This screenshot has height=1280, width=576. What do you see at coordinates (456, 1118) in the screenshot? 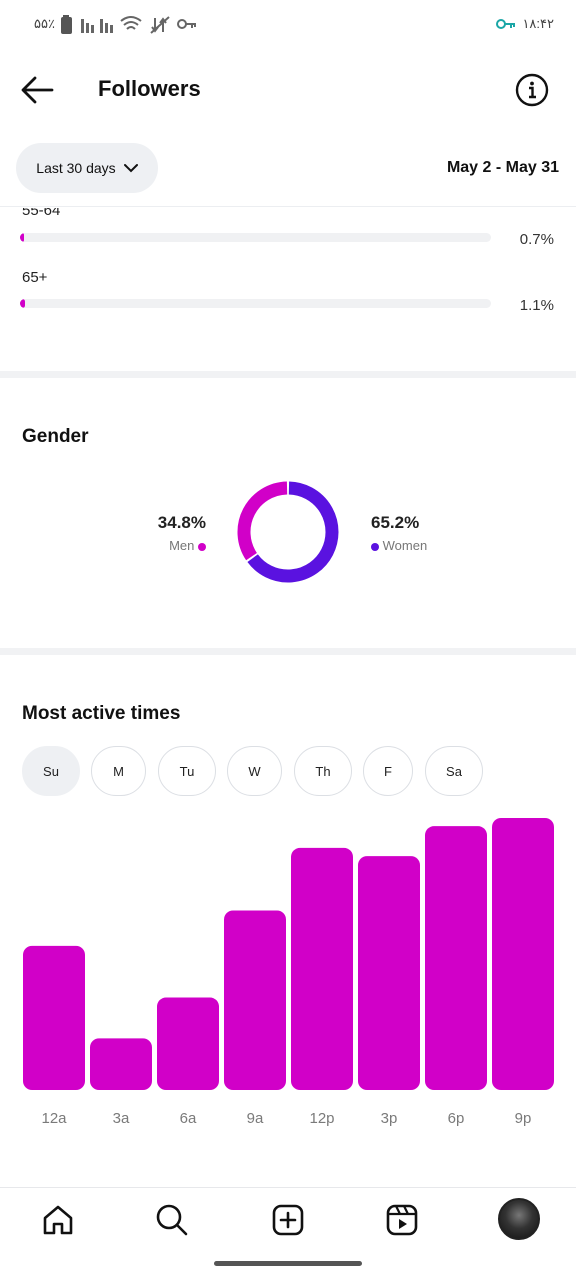
I see `x-tick-label: 6p` at bounding box center [456, 1118].